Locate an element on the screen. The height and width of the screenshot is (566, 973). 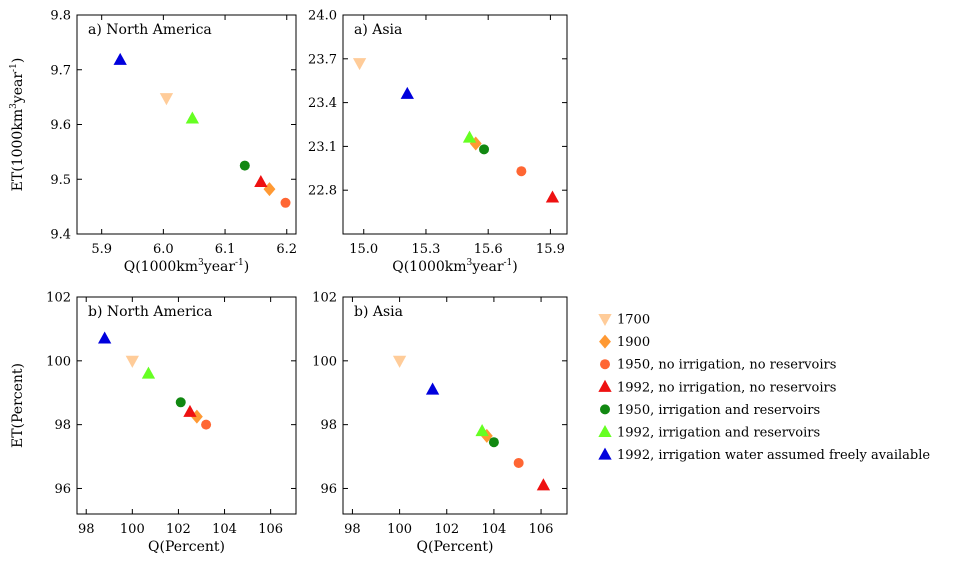
y-tick-label: 23.1 is located at coordinates (322, 147).